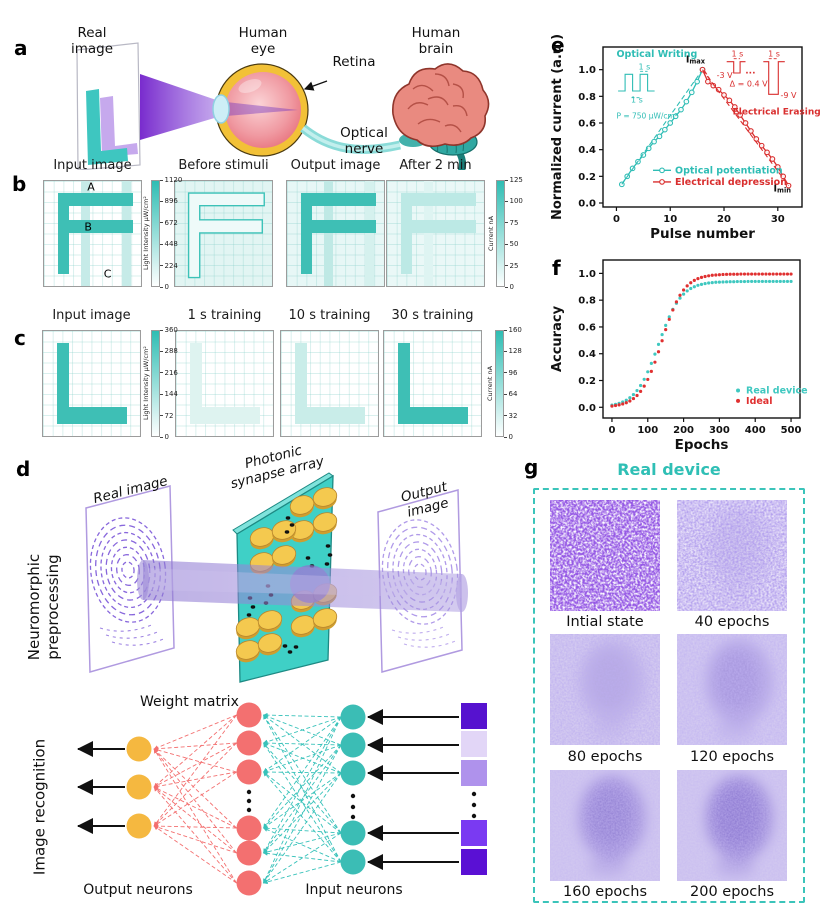 This screenshot has width=822, height=911. Describe the element at coordinates (164, 383) in the screenshot. I see `colorbar: Light Intensity μW/cm² 360 288 216 144 72 0` at that location.